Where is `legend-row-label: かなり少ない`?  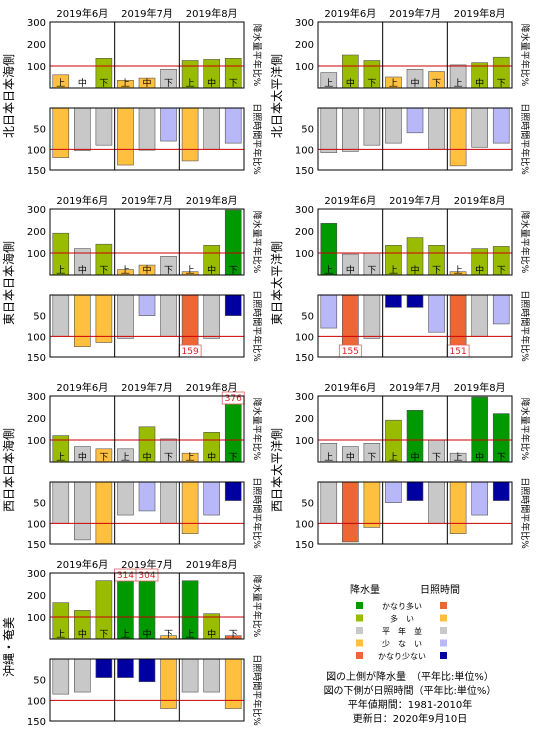
legend-row-label: かなり少ない is located at coordinates (402, 656).